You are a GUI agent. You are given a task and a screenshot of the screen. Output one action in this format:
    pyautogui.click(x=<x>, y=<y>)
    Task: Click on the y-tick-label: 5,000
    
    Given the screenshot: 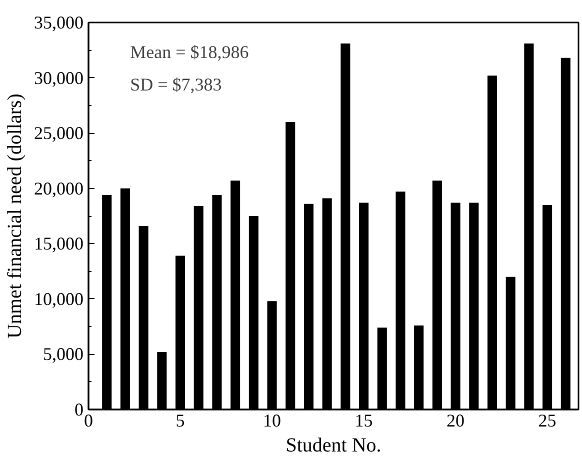 What is the action you would take?
    pyautogui.click(x=63, y=354)
    